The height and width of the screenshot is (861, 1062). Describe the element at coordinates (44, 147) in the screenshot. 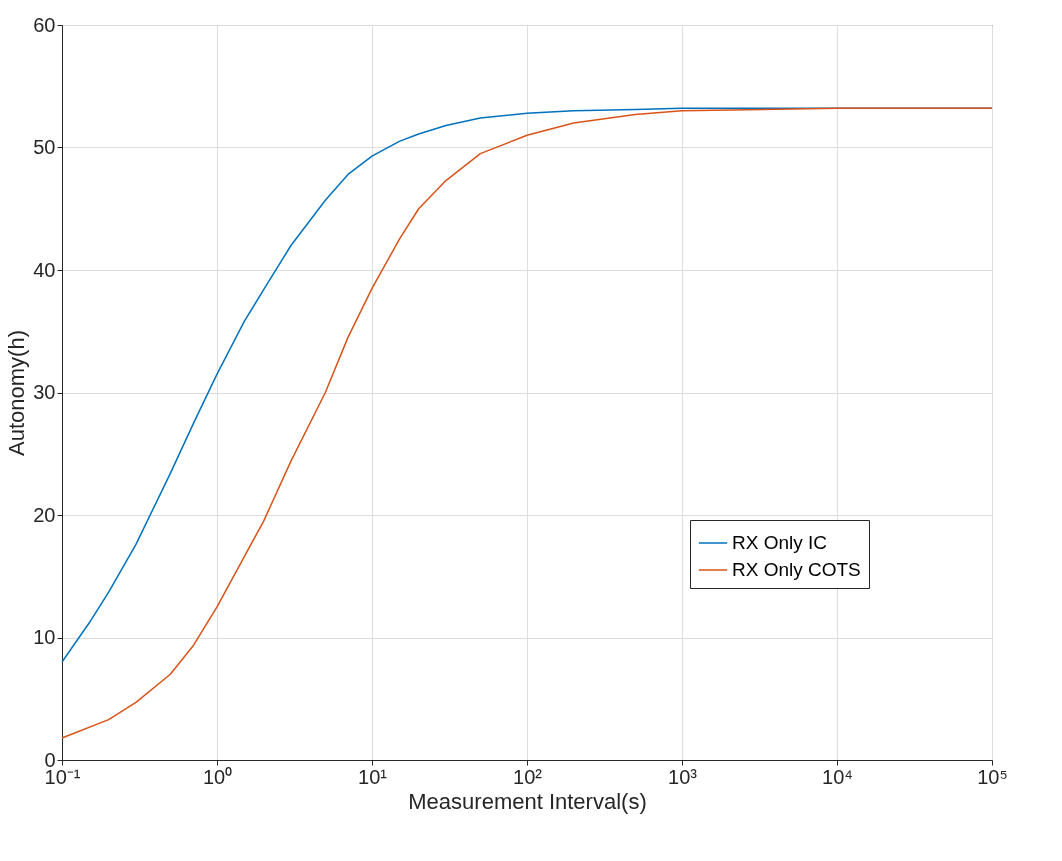

I see `y-tick-label: 50` at that location.